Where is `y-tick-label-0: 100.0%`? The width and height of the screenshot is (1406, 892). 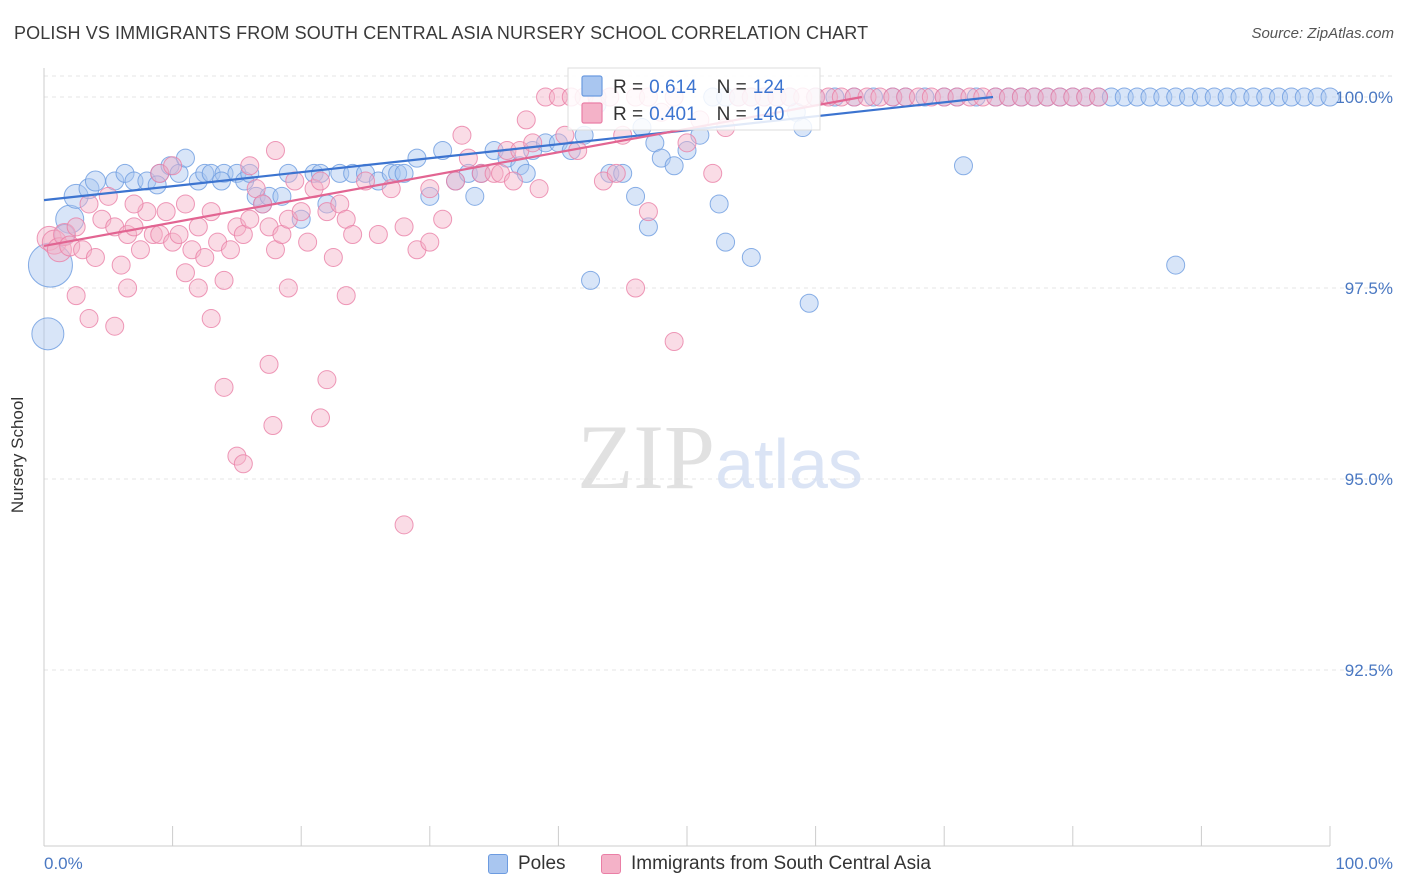 y-tick-label-0: 100.0% is located at coordinates (1364, 97).